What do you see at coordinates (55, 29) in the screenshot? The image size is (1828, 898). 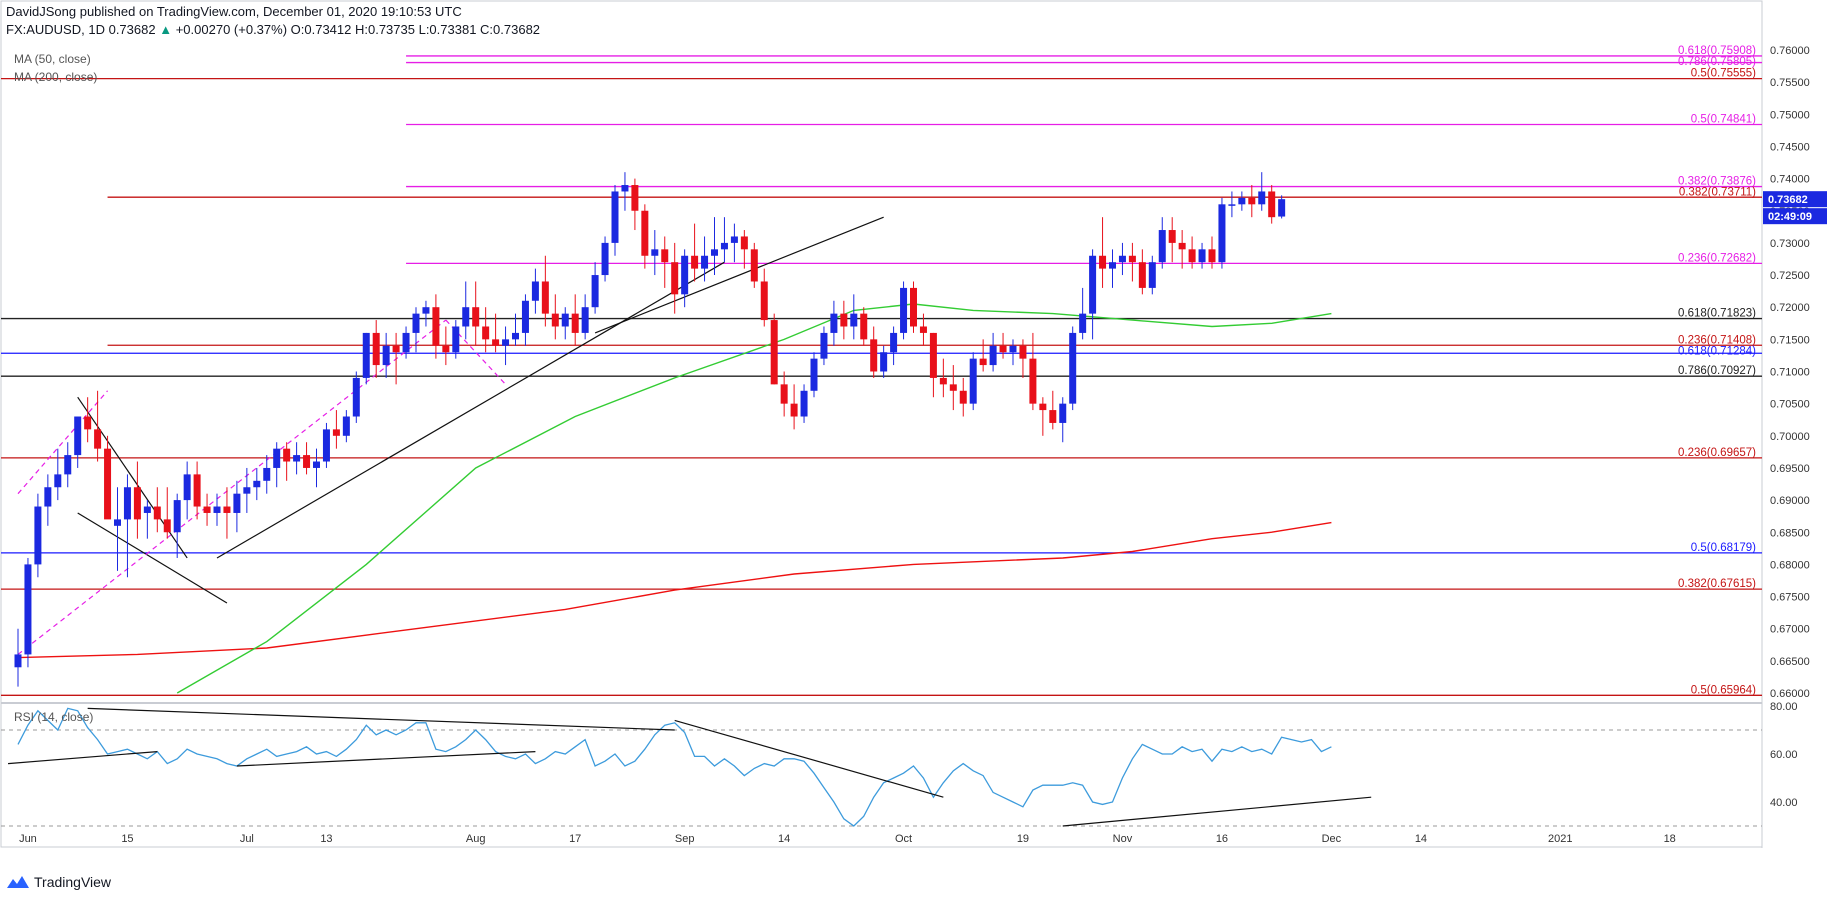 I see `symbol-name: FX:AUDUSD, 1D` at bounding box center [55, 29].